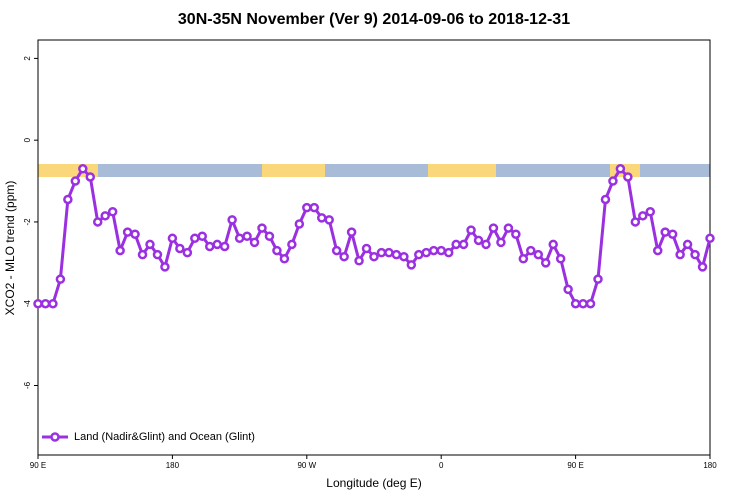 Image resolution: width=750 pixels, height=500 pixels. Describe the element at coordinates (306, 465) in the screenshot. I see `x-tick-label: 90 W` at that location.